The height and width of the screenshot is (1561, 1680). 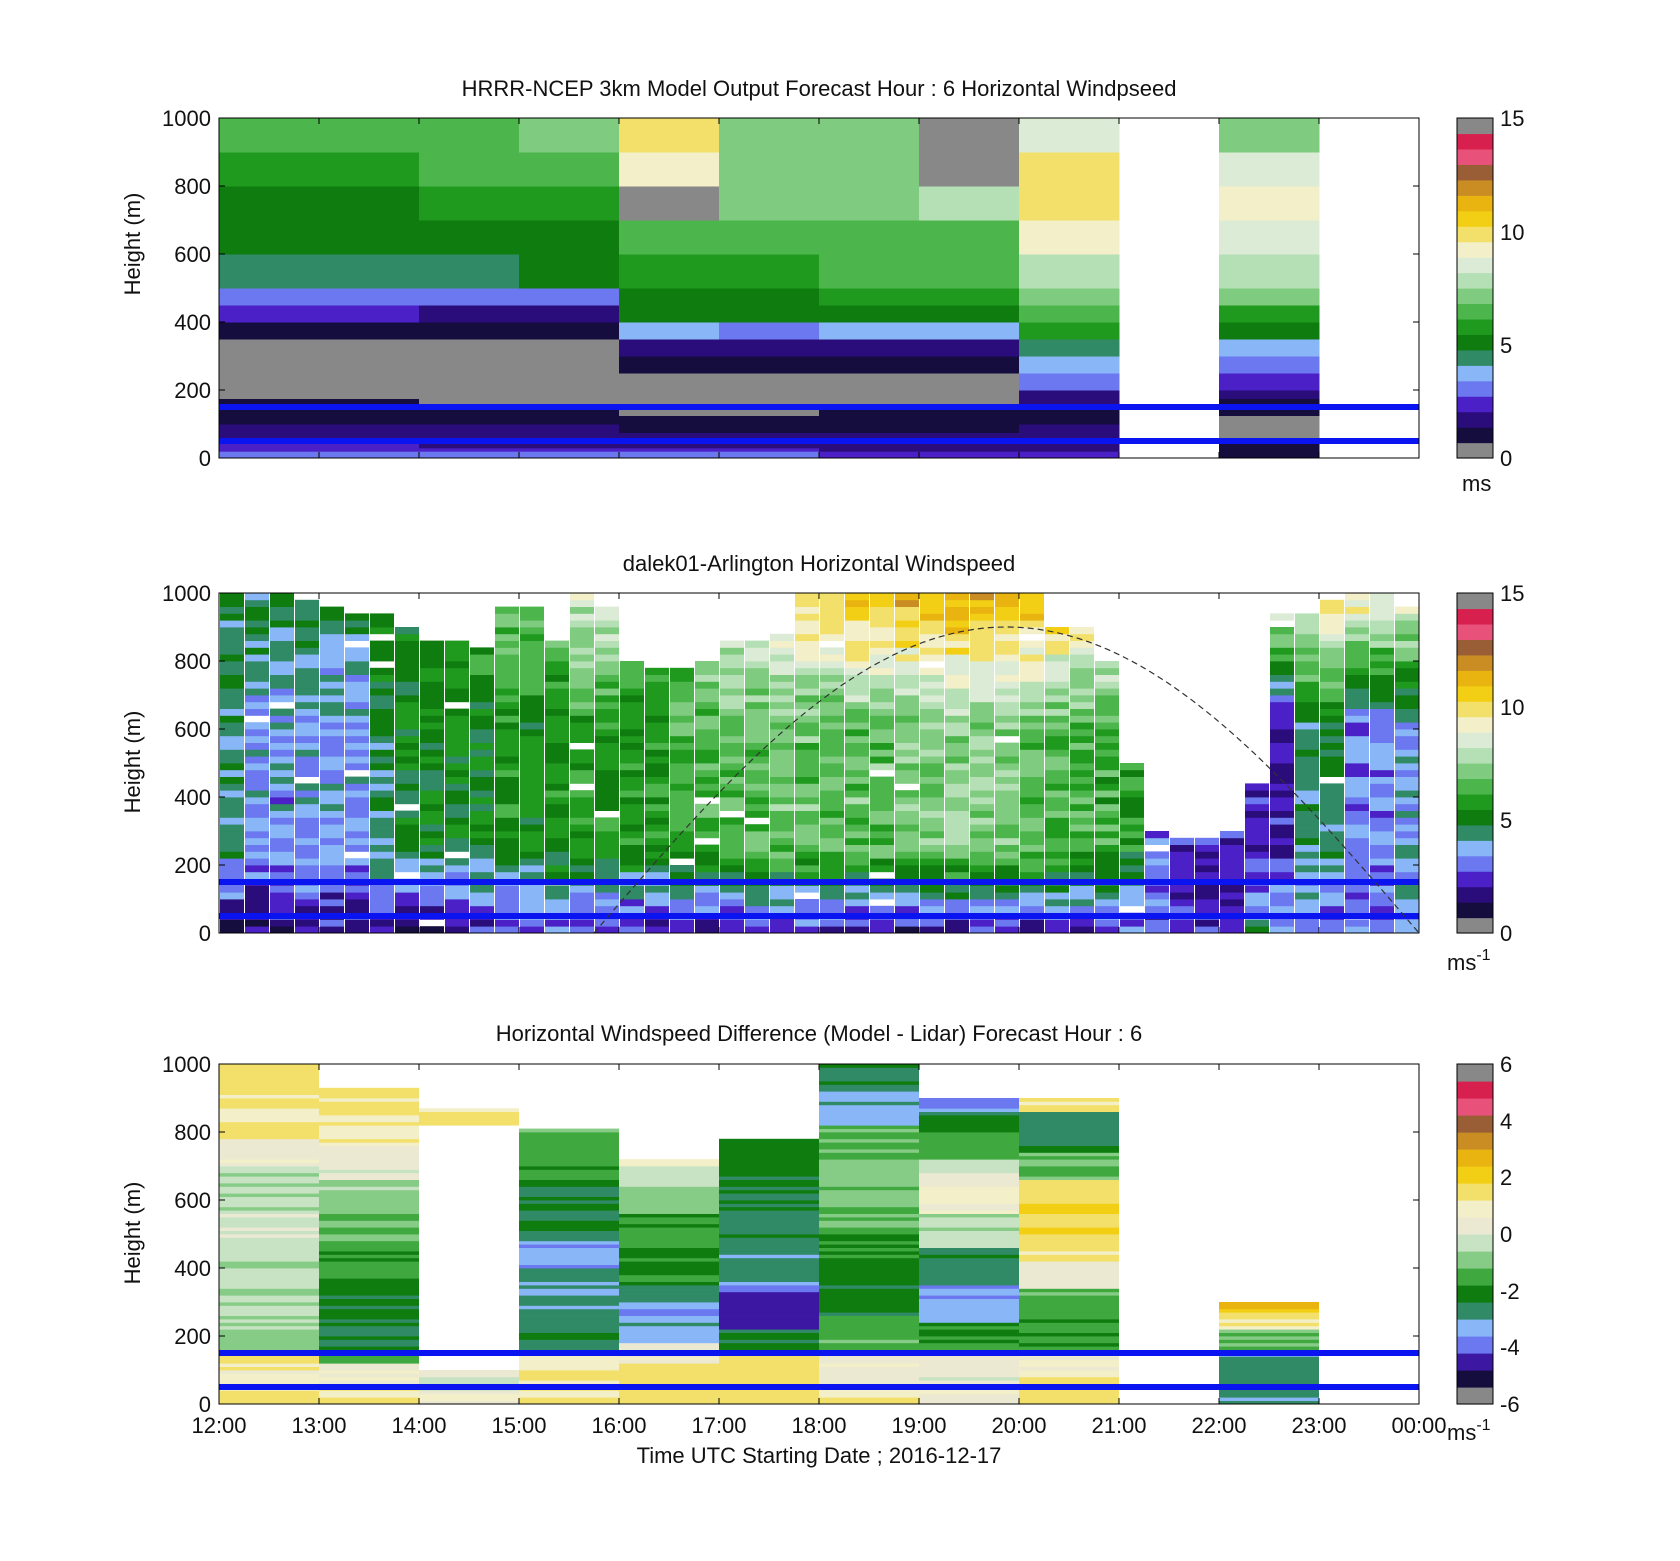 I want to click on panel-1-colorbar-unit-label: ms, so click(x=1476, y=483).